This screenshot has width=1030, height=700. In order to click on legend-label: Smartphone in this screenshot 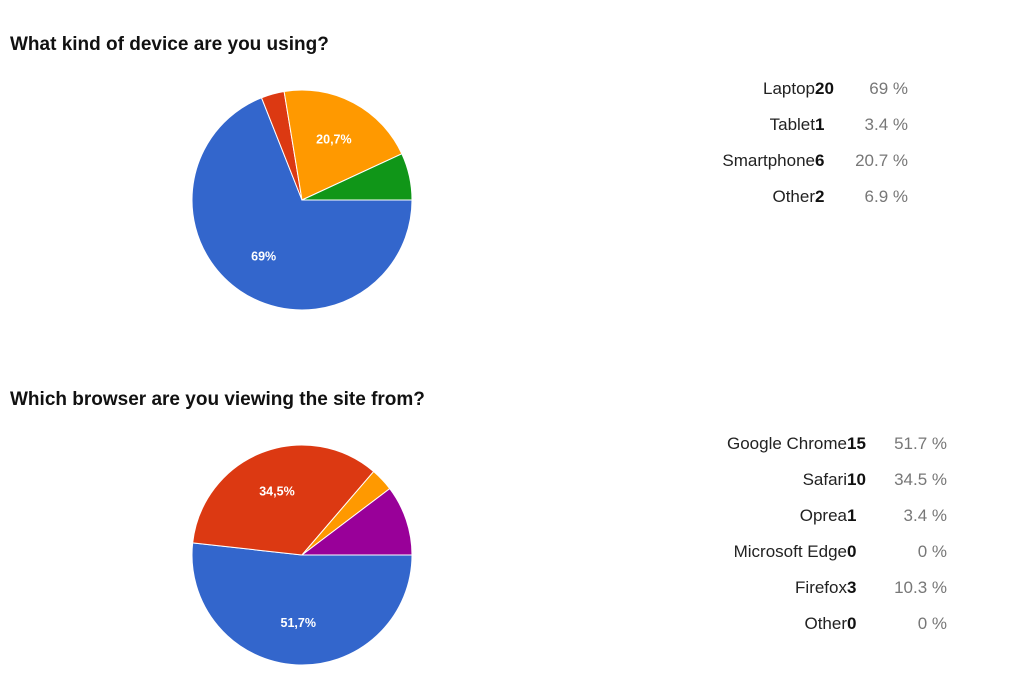, I will do `click(768, 160)`.